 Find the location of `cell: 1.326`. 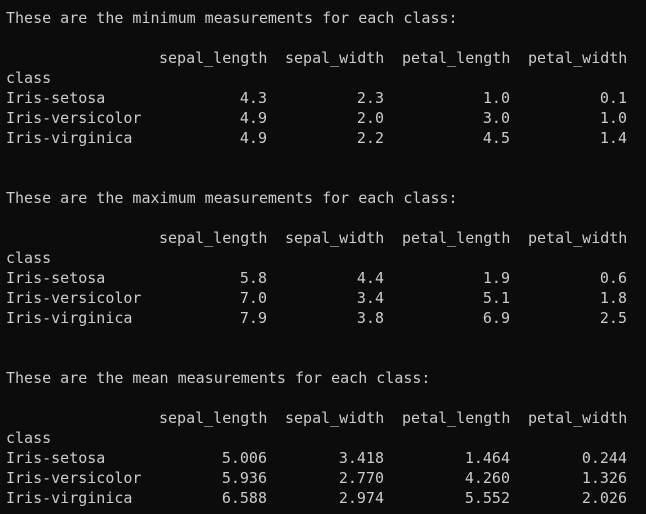

cell: 1.326 is located at coordinates (604, 478).